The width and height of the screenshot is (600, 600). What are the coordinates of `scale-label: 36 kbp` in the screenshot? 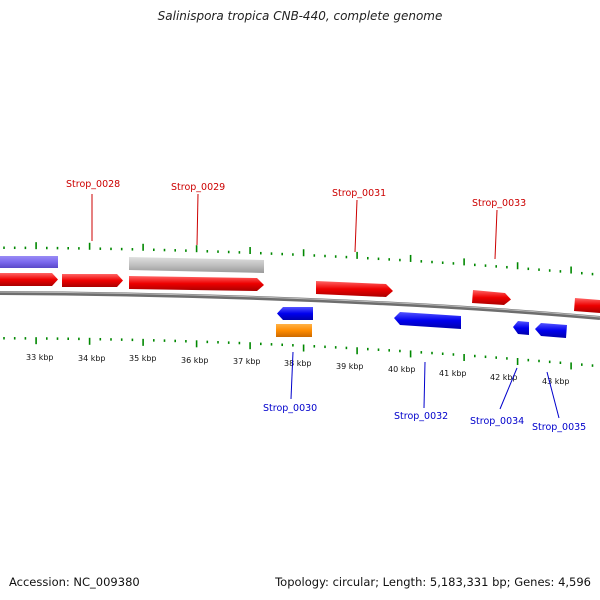 It's located at (195, 360).